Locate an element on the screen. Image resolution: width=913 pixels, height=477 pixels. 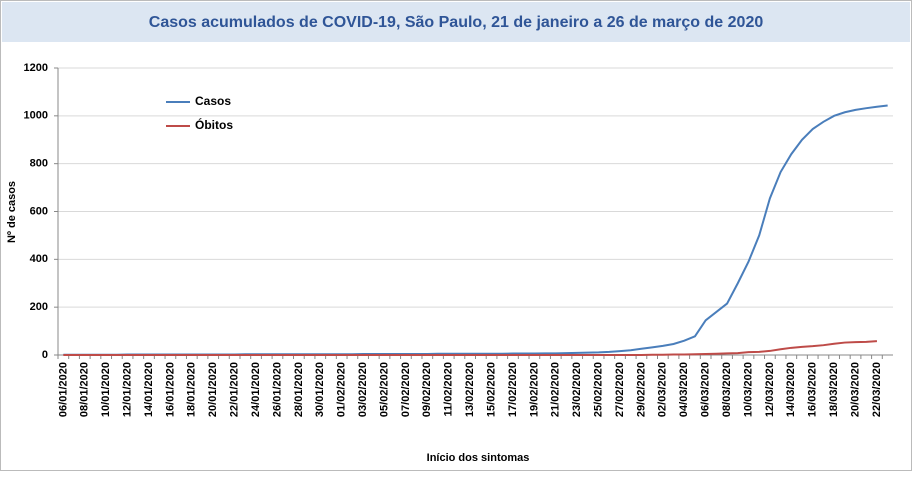
data-line is located at coordinates (470, 348).